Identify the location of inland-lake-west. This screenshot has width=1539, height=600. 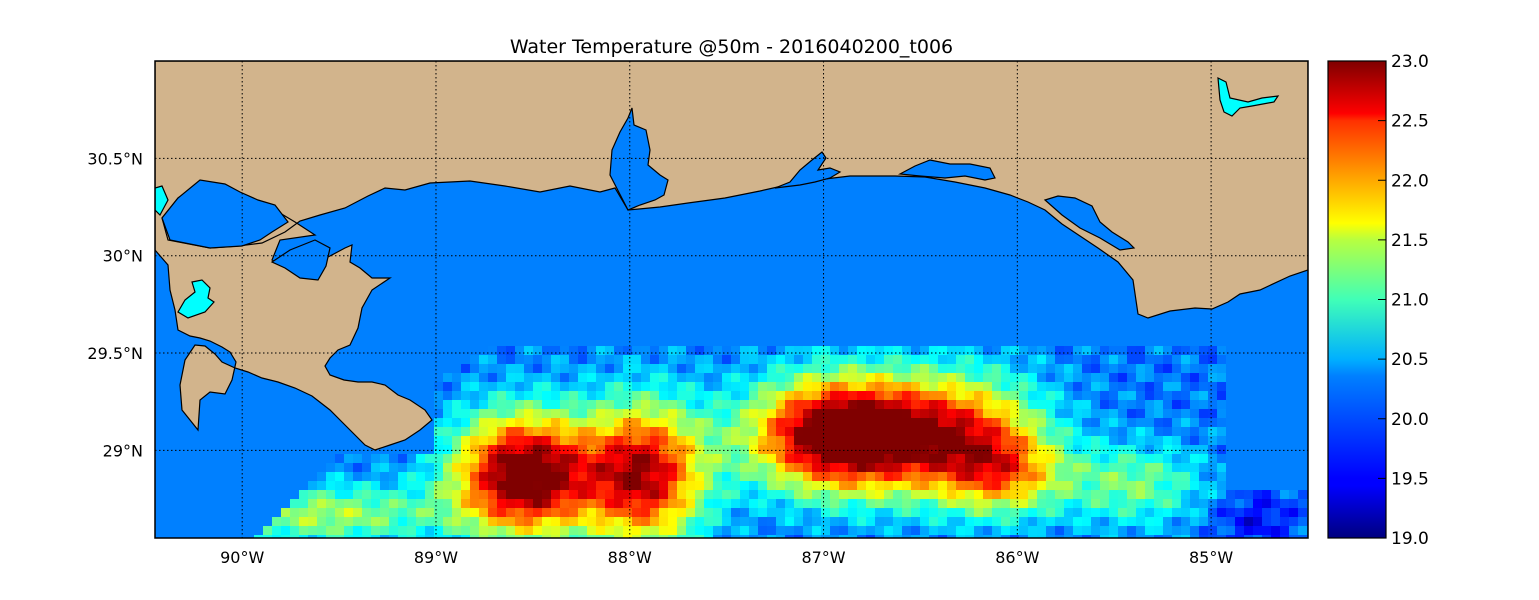
(196, 299).